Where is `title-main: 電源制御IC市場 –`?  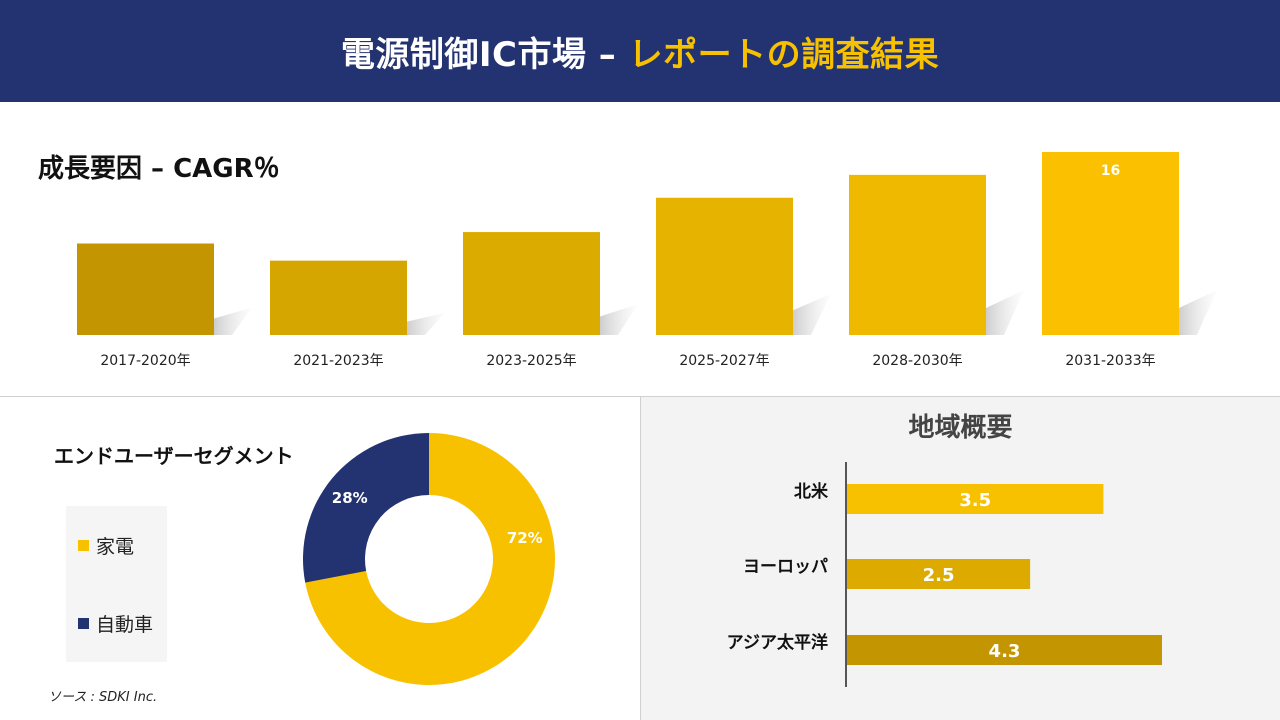
title-main: 電源制御IC市場 – is located at coordinates (484, 54).